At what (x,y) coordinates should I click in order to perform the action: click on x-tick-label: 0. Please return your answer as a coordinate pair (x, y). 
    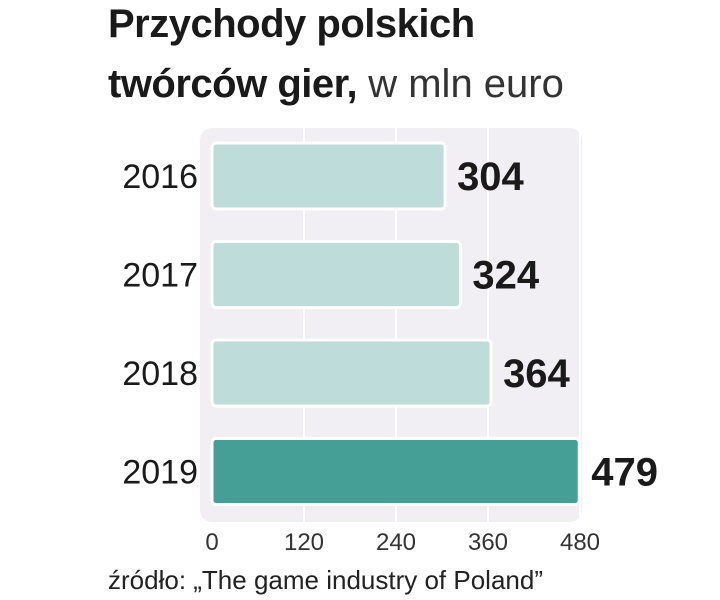
    Looking at the image, I should click on (211, 542).